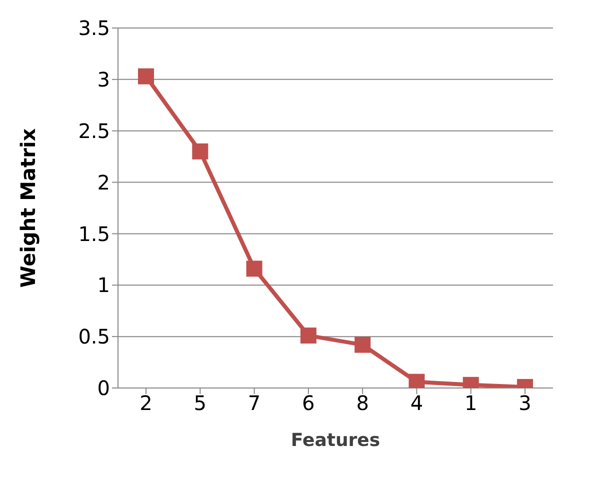  Describe the element at coordinates (471, 403) in the screenshot. I see `x-tick-label: 1` at that location.